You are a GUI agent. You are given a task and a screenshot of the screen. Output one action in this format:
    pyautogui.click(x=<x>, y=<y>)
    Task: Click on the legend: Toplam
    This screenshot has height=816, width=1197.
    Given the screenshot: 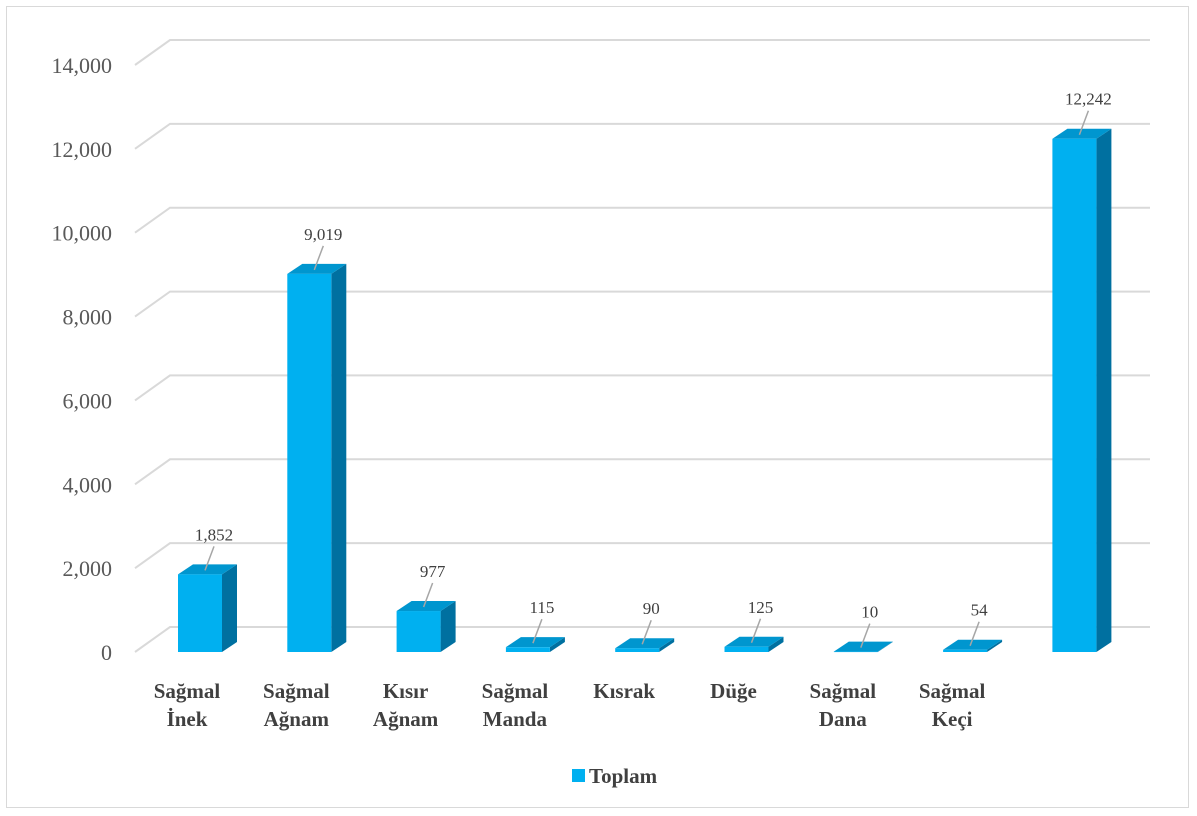 What is the action you would take?
    pyautogui.click(x=615, y=776)
    